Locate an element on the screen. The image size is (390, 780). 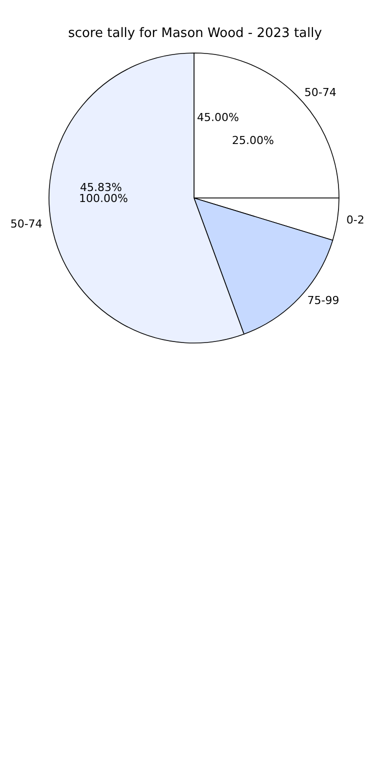
slice-label: 75-99 is located at coordinates (323, 300).